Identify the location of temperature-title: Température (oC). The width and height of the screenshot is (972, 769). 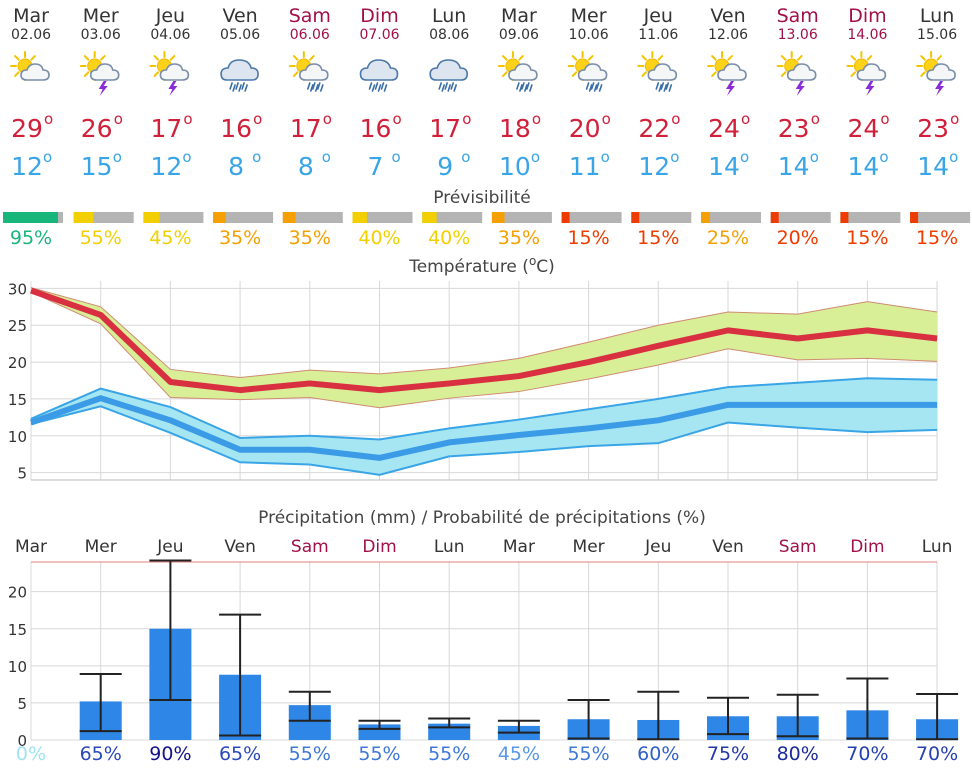
(481, 265).